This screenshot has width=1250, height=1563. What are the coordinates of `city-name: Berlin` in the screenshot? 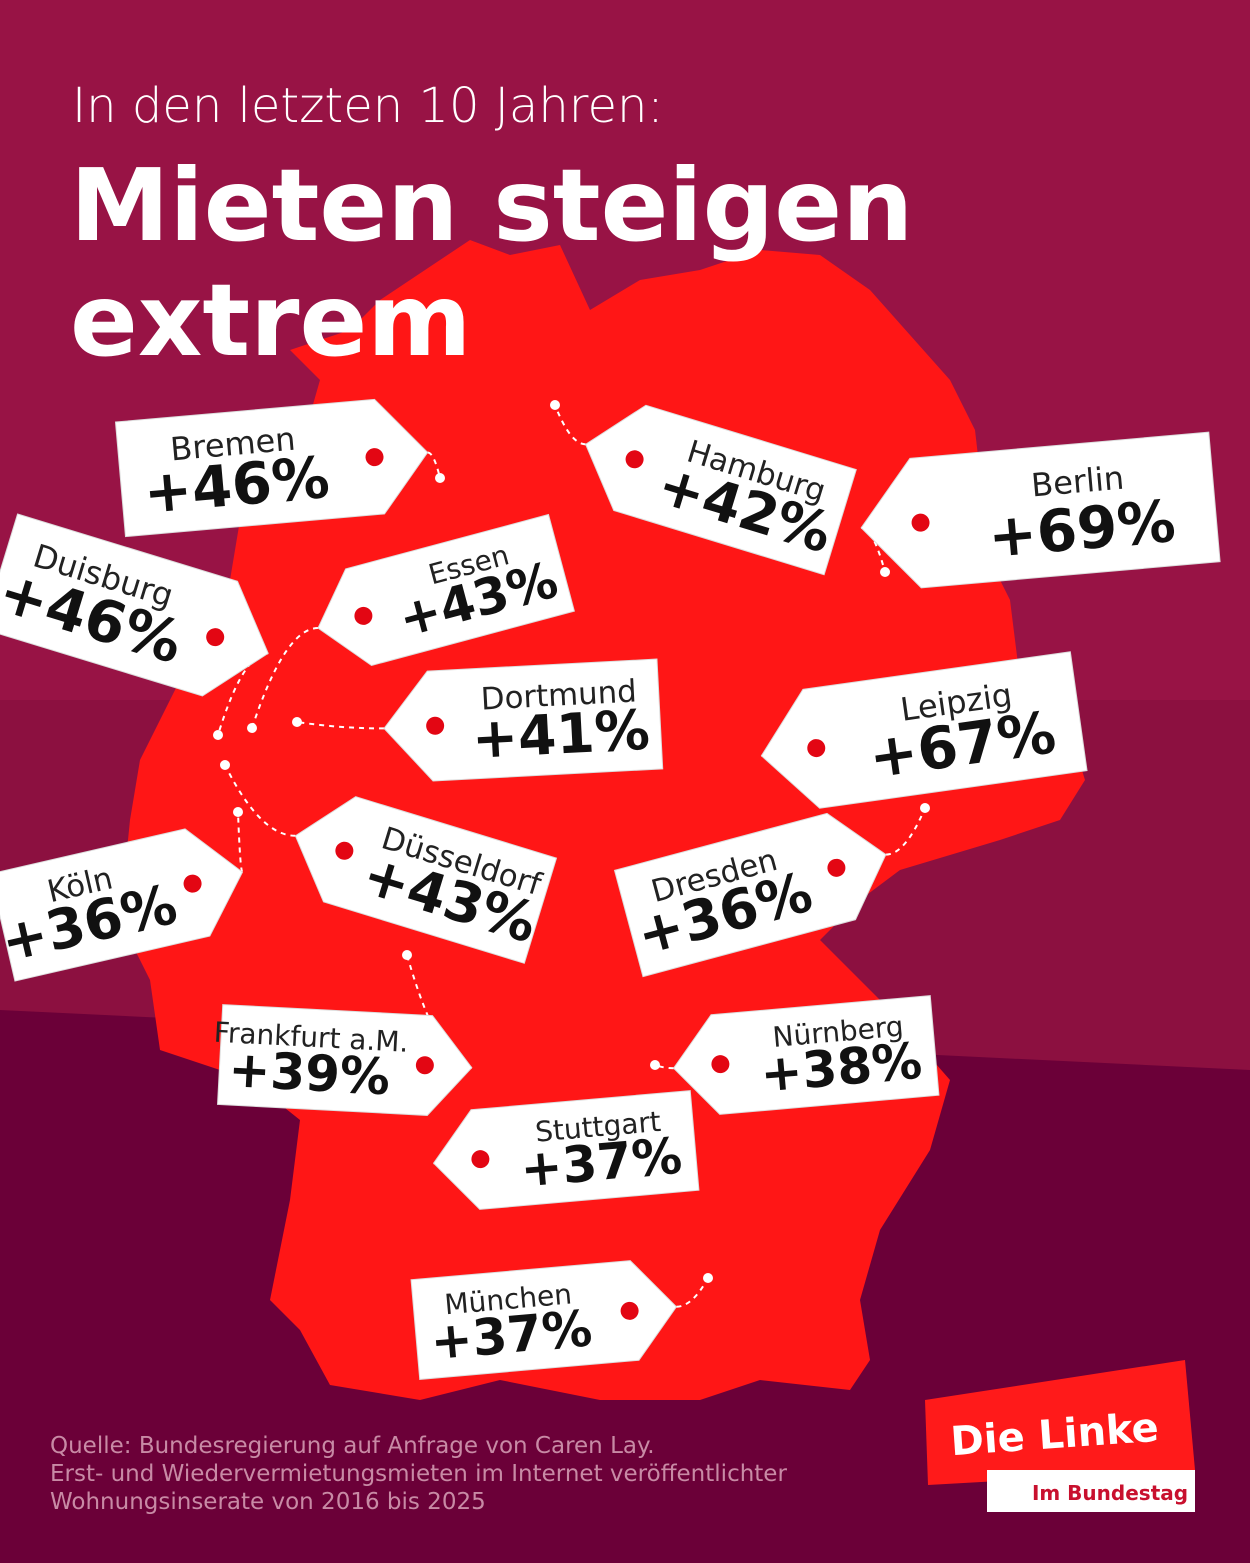 It's located at (1078, 482).